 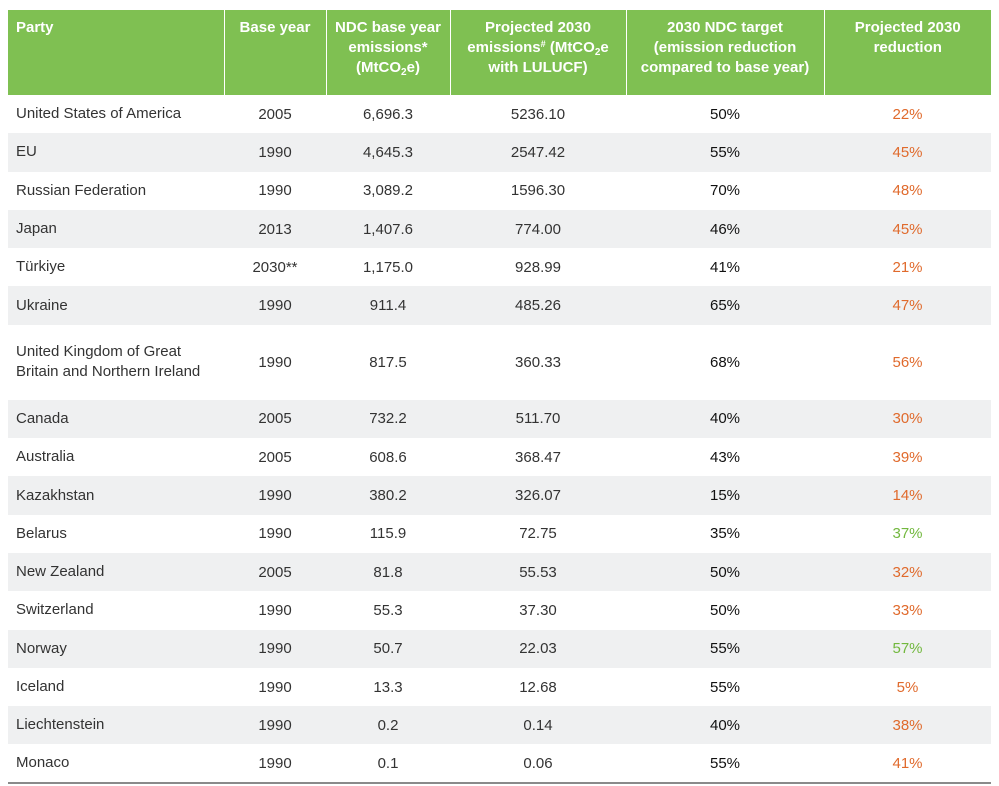 I want to click on cell-base-emissions: 817.5, so click(x=388, y=362).